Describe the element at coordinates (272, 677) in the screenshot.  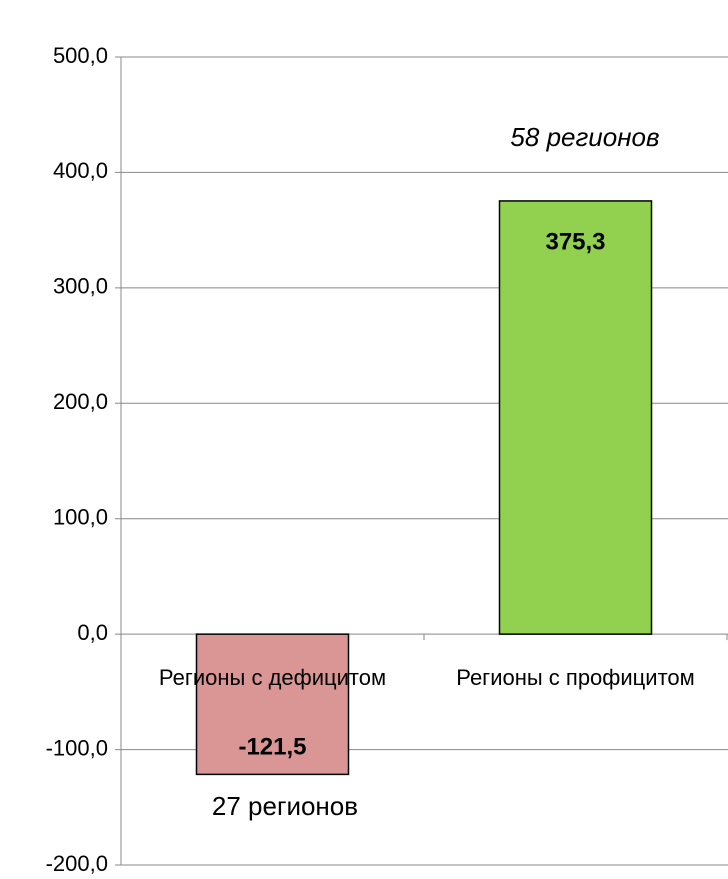
I see `x-tick-label: Регионы с дефицитом` at that location.